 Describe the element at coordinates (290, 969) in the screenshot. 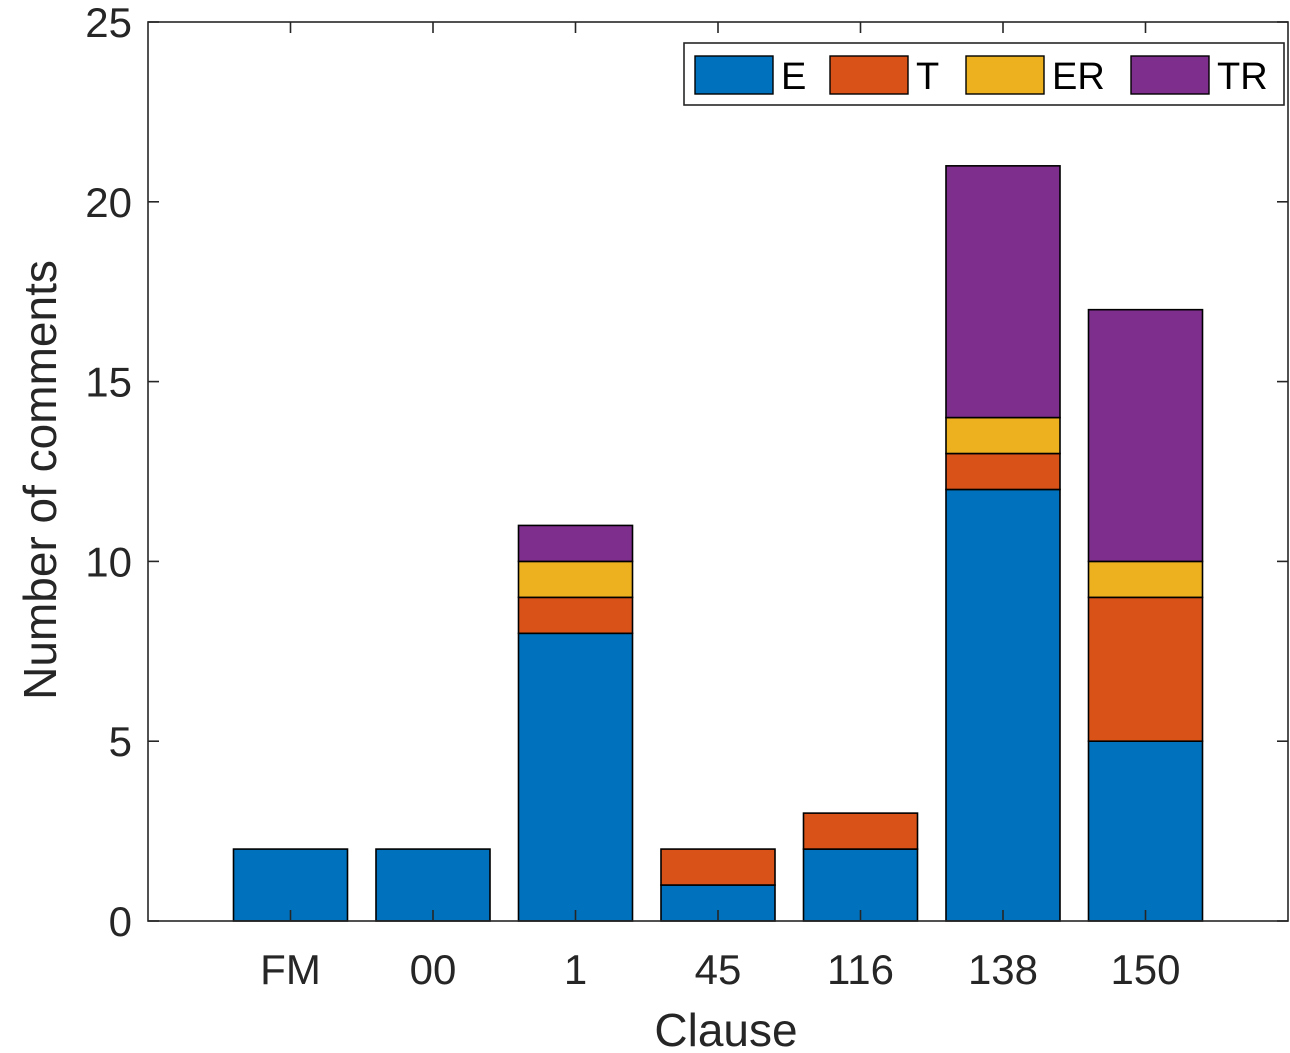

I see `x-tick-label: FM` at that location.